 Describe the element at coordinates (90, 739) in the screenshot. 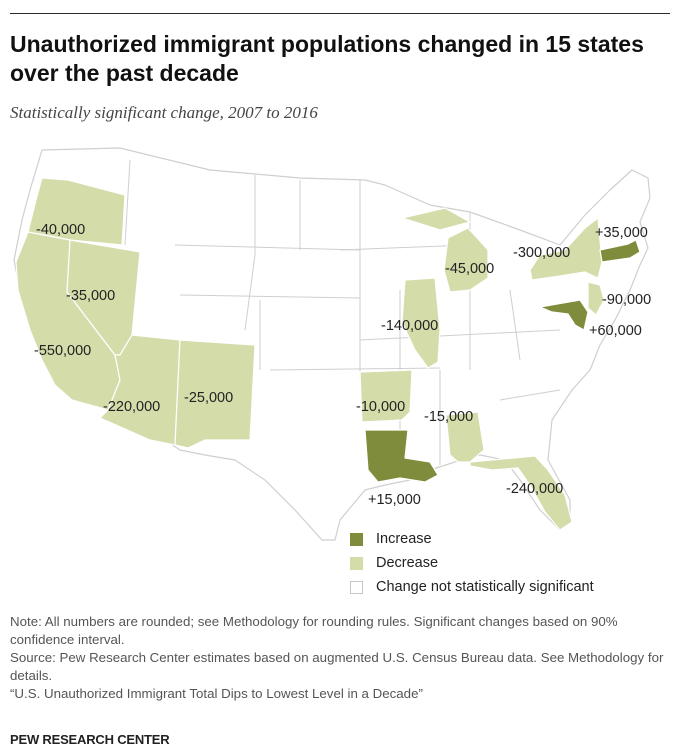

I see `brand-footer: PEW RESEARCH CENTER` at that location.